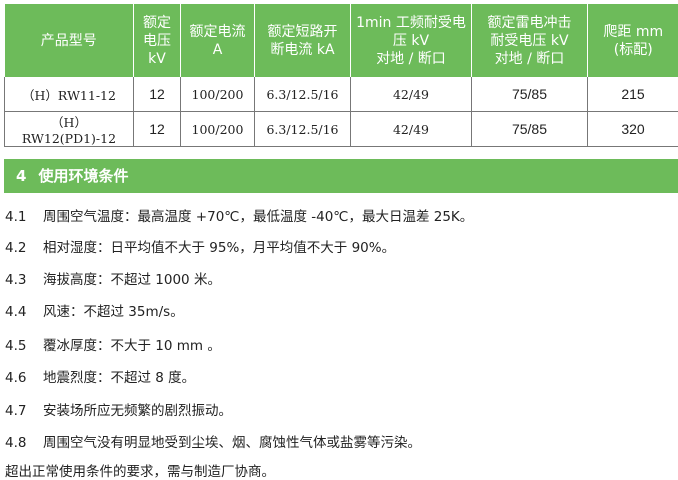 Image resolution: width=678 pixels, height=480 pixels. What do you see at coordinates (69, 129) in the screenshot?
I see `cell-model: （H）RW12(PD1)-12` at bounding box center [69, 129].